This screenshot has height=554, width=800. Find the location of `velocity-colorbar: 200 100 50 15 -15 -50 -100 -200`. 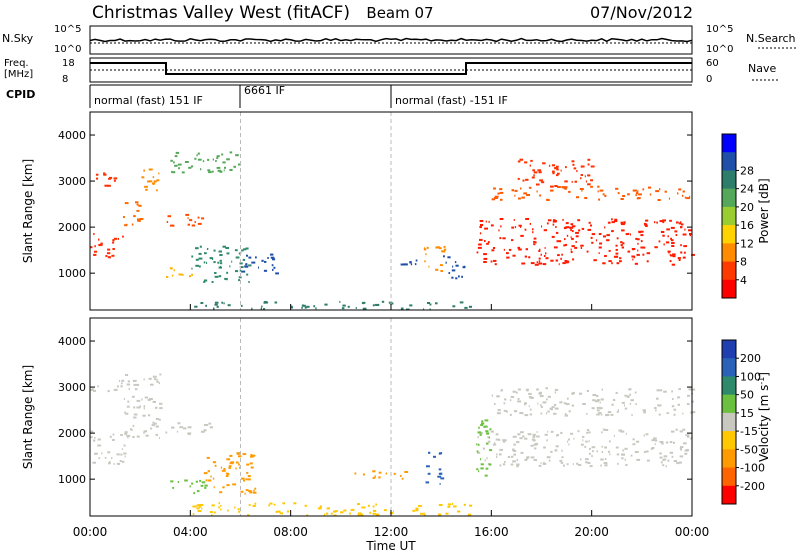

velocity-colorbar: 200 100 50 15 -15 -50 -100 -200 is located at coordinates (743, 422).